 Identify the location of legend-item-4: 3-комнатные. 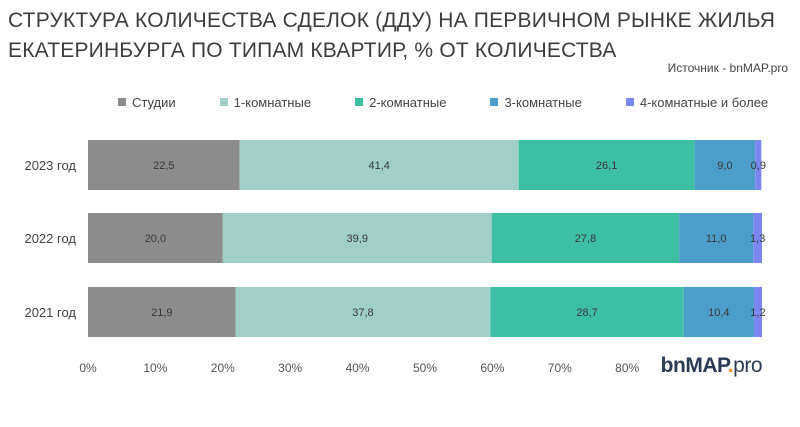
(536, 102).